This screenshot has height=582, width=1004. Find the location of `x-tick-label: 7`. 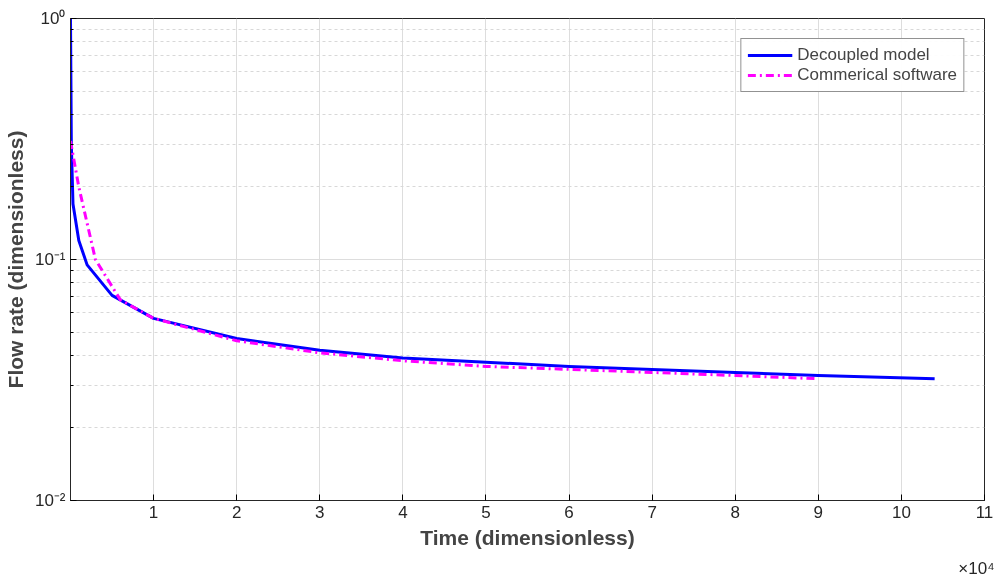

x-tick-label: 7 is located at coordinates (652, 512).